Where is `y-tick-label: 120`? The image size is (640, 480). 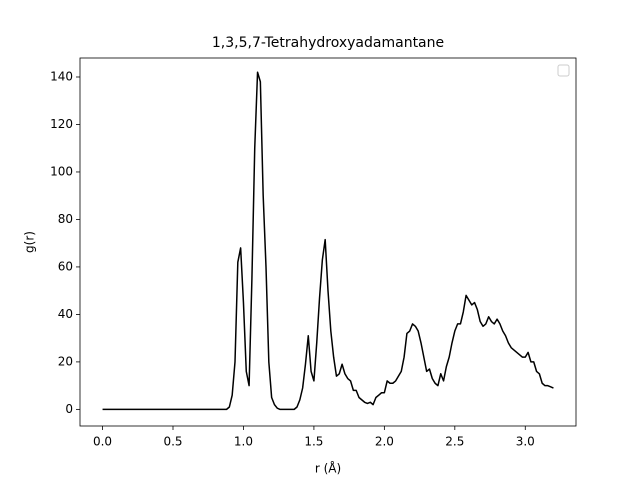 y-tick-label: 120 is located at coordinates (61, 124).